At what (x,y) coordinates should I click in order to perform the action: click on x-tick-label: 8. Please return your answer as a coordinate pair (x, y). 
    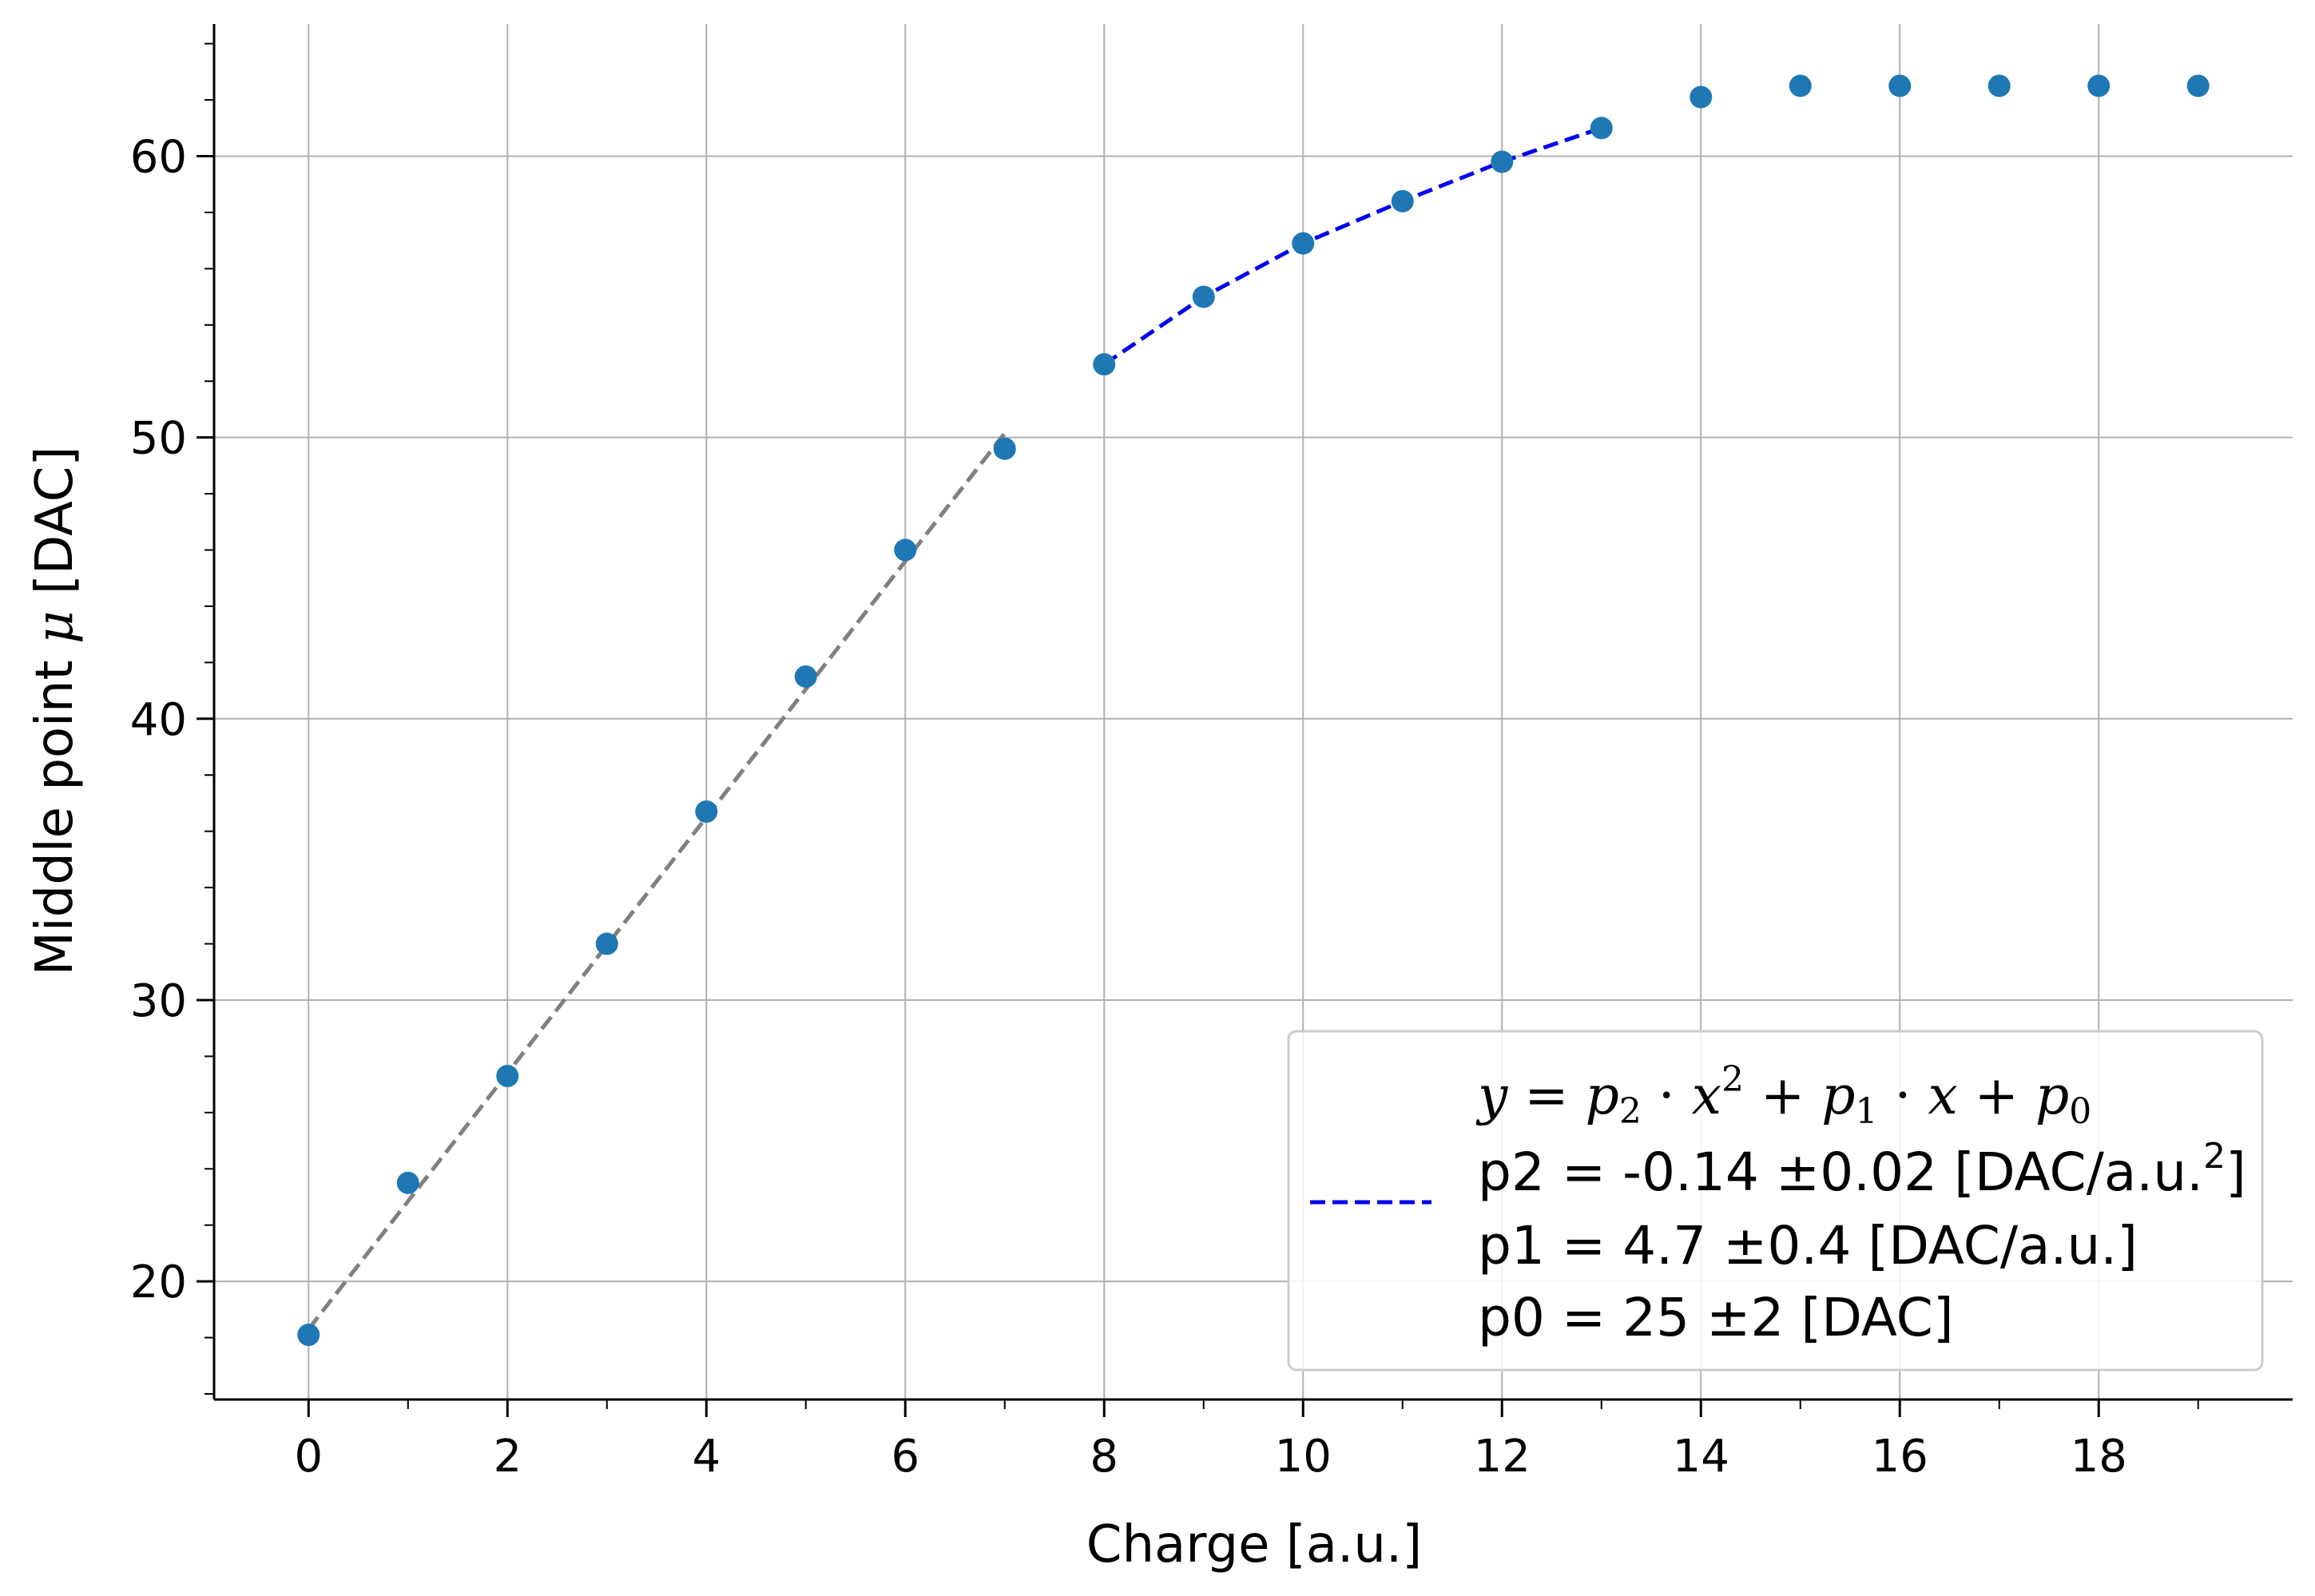
    Looking at the image, I should click on (1104, 1457).